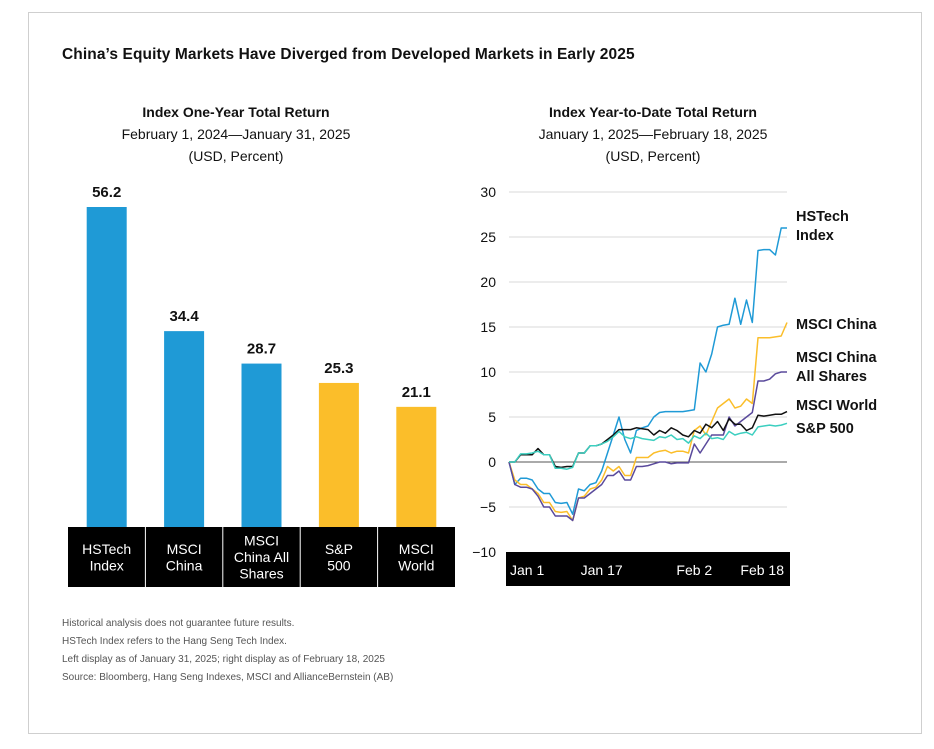 This screenshot has width=934, height=749. Describe the element at coordinates (831, 377) in the screenshot. I see `series-label-msci-china-all-shares-1: All Shares` at that location.